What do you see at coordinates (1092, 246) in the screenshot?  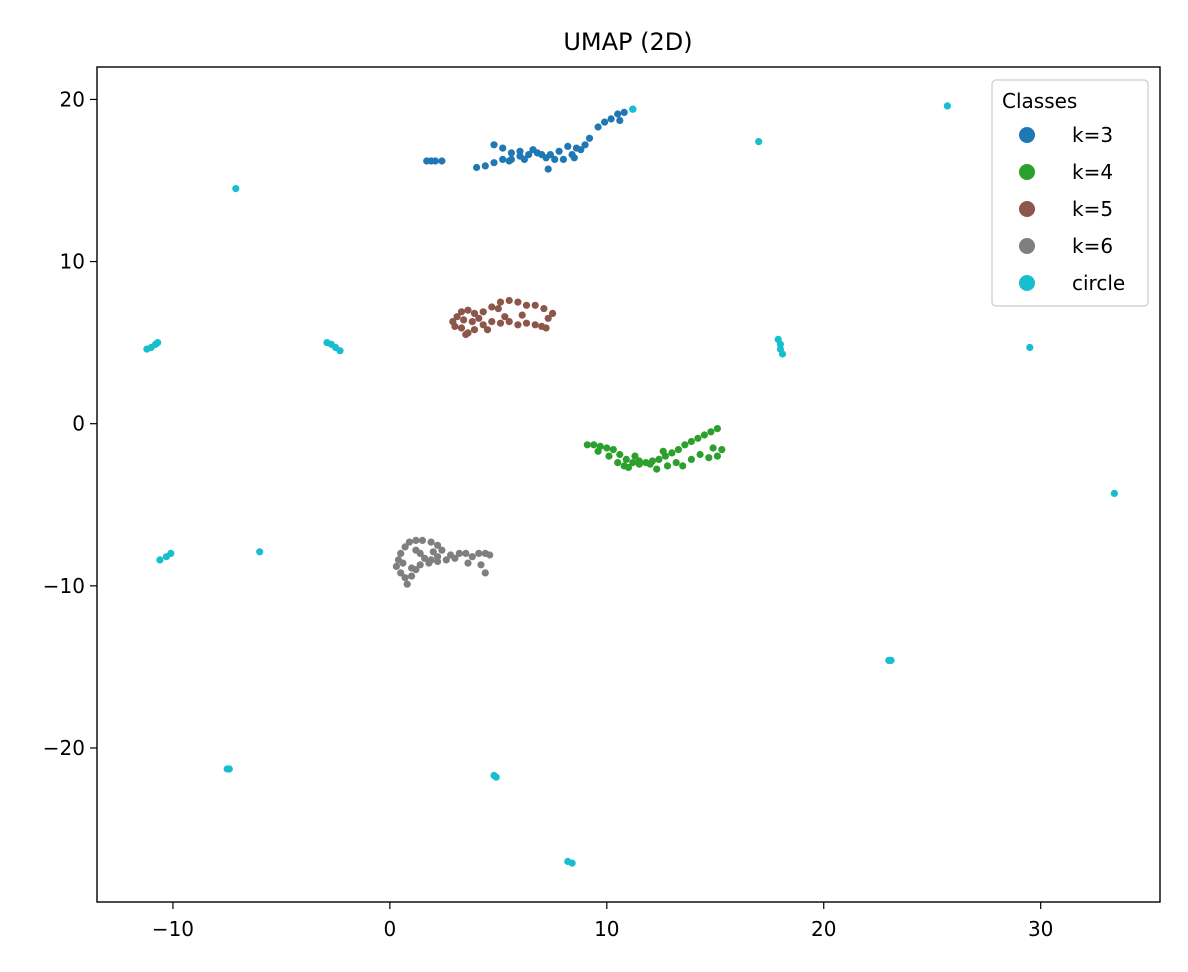 I see `legend-label: k=6` at bounding box center [1092, 246].